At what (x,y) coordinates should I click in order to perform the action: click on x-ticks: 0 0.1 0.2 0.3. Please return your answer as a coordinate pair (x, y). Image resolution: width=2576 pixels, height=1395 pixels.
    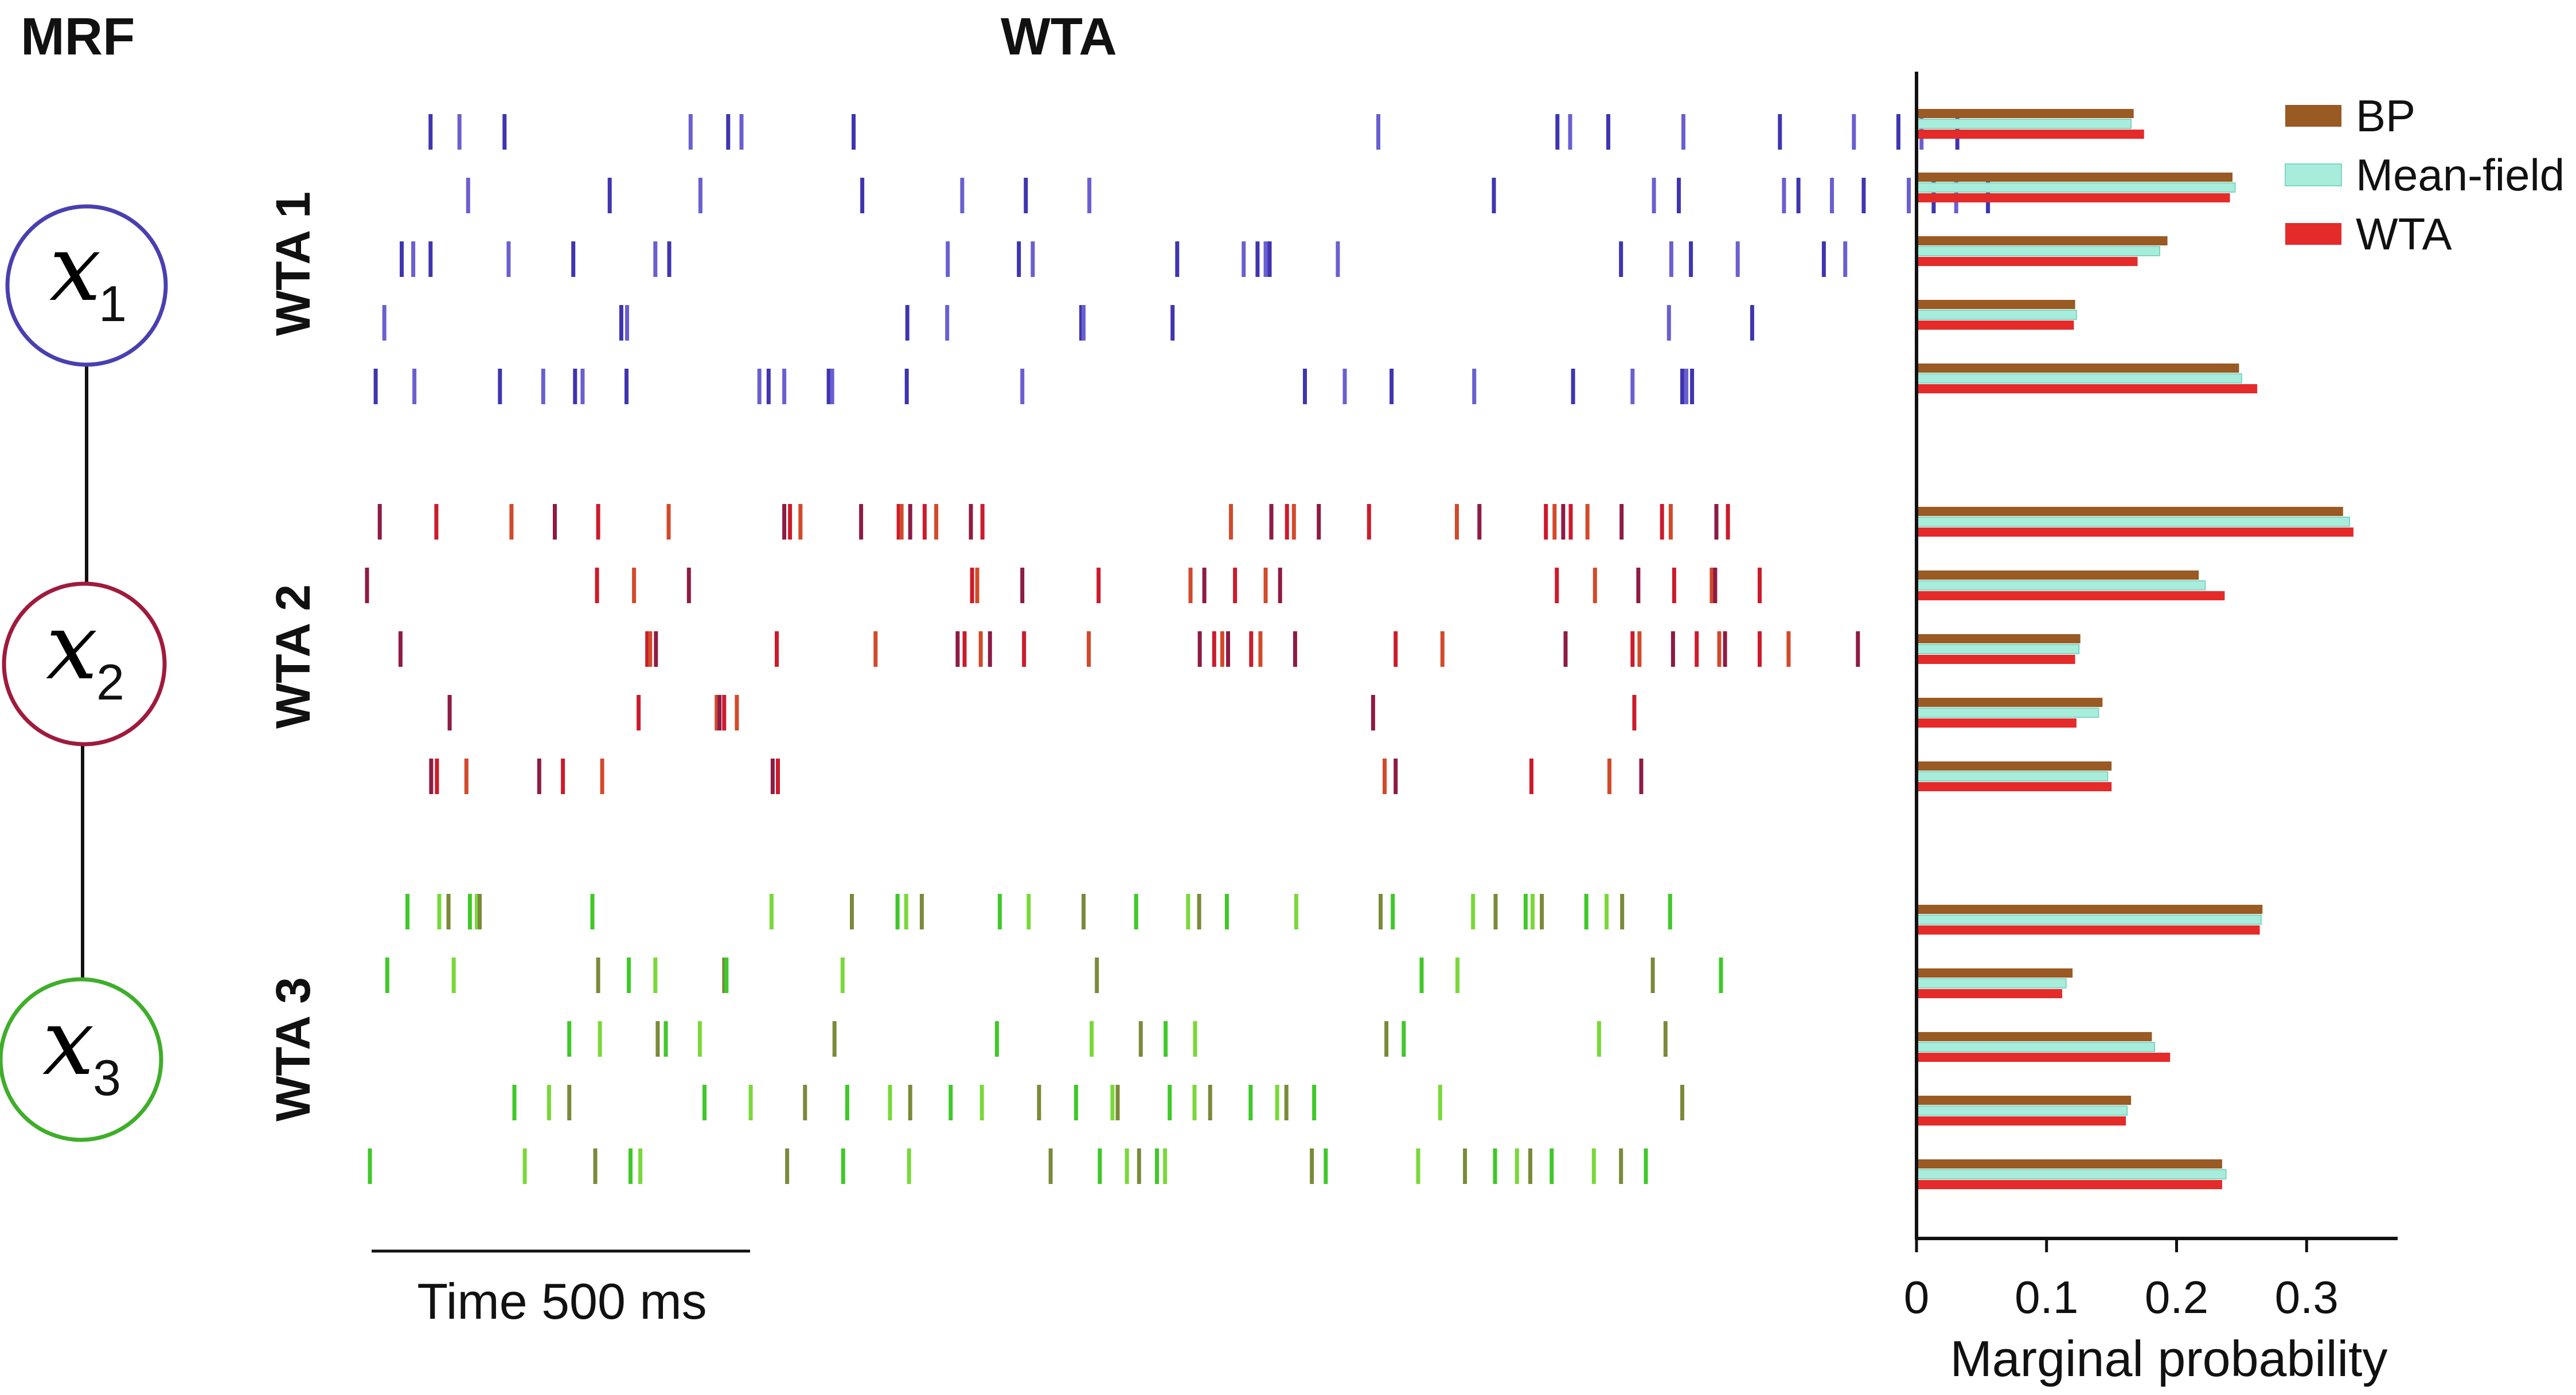
    Looking at the image, I should click on (2121, 1280).